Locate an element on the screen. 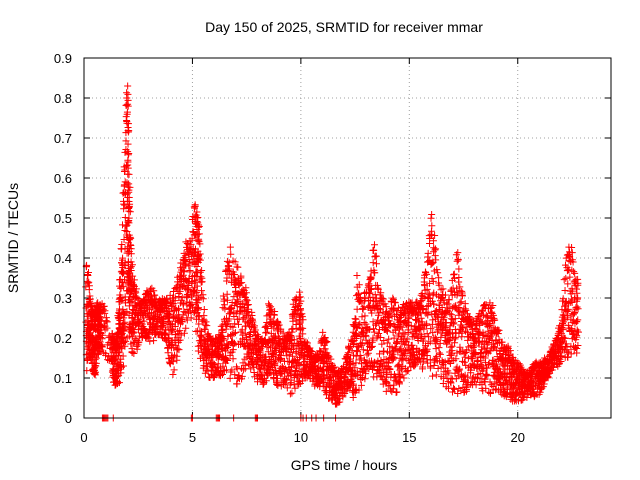 This screenshot has height=480, width=640. y-tick-label: 0.2 is located at coordinates (63, 338).